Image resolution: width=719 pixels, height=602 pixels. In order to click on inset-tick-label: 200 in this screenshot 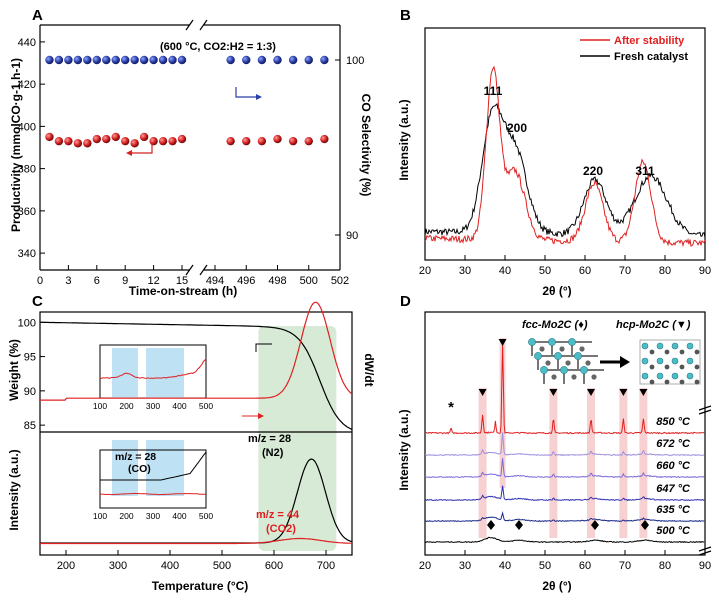, I will do `click(126, 516)`.